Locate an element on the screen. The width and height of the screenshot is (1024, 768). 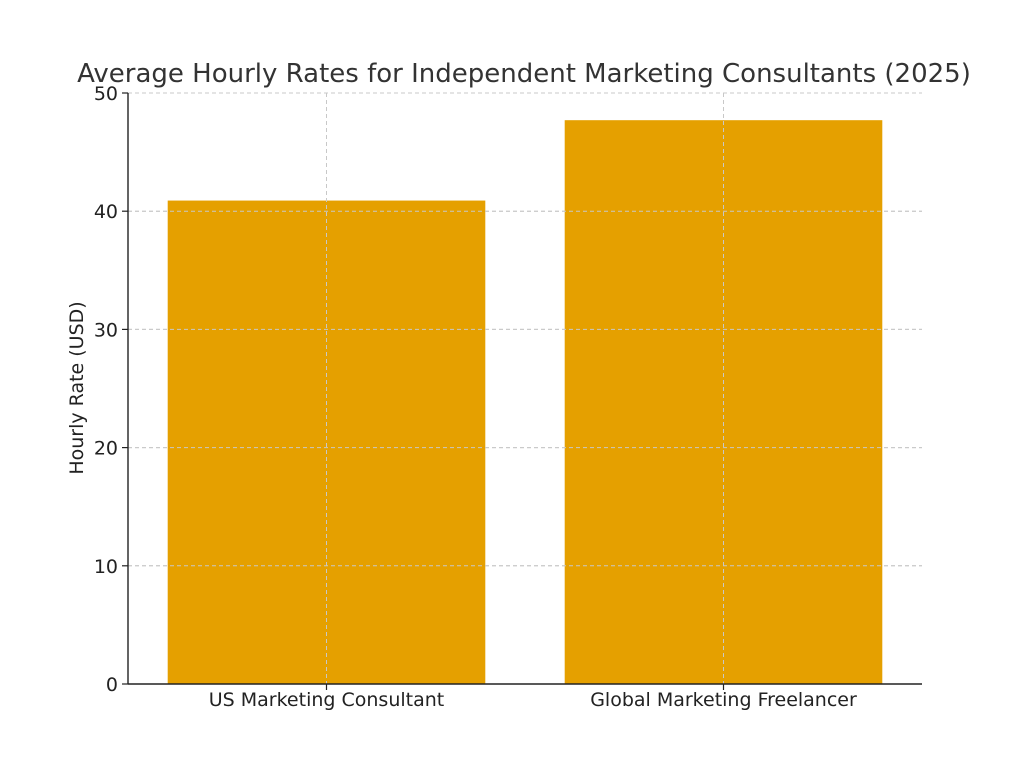
y-axis-ticks: 0 10 20 30 40 50 is located at coordinates (111, 389).